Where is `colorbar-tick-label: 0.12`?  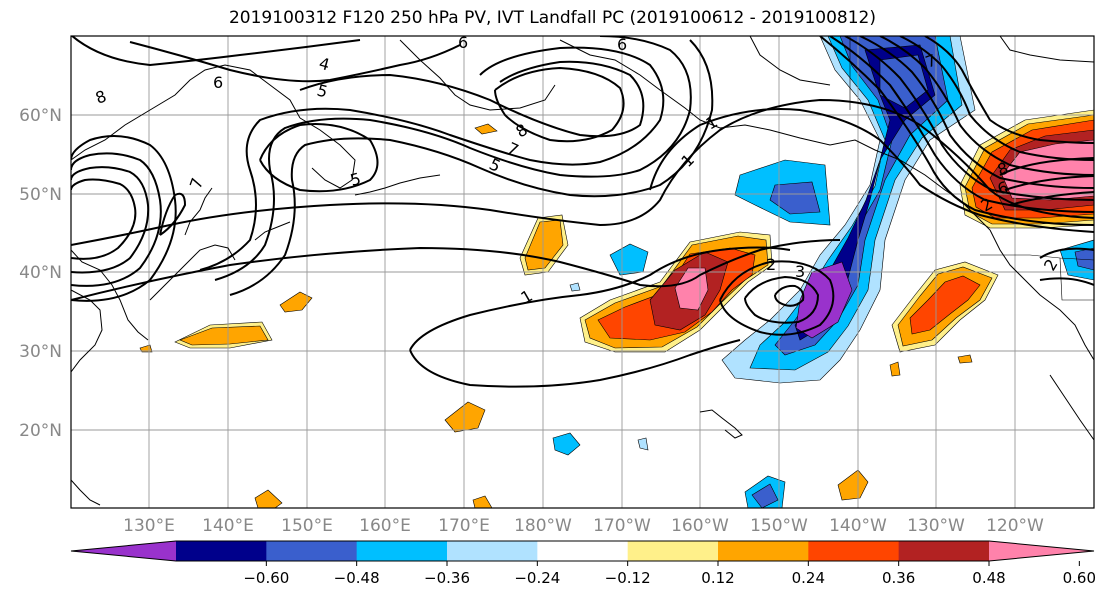 colorbar-tick-label: 0.12 is located at coordinates (717, 578).